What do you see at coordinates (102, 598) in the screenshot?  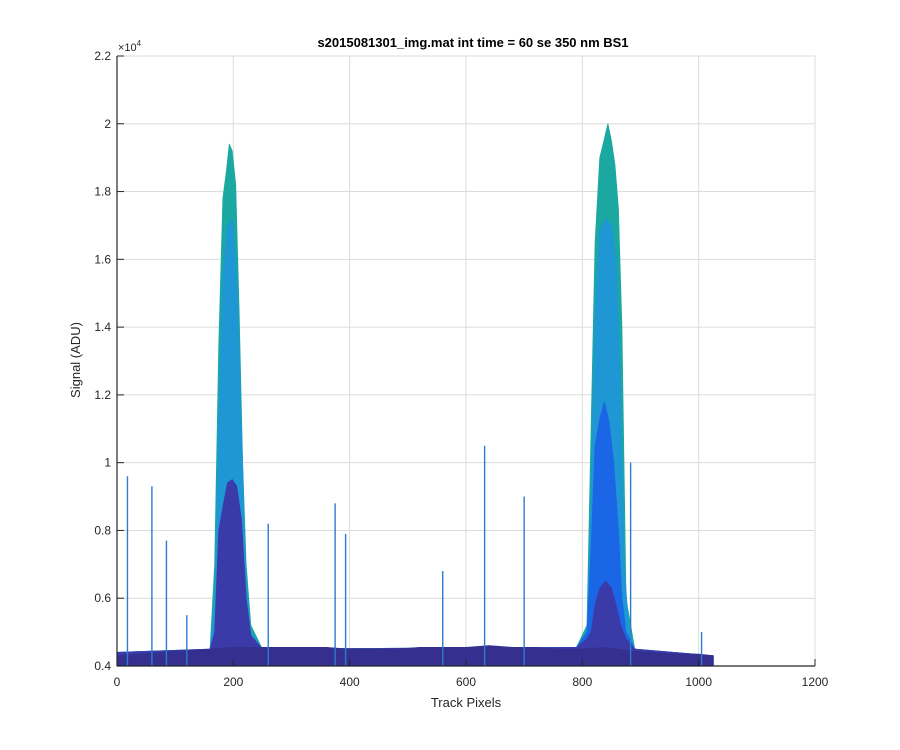 I see `y-tick-label-1: 0.6` at bounding box center [102, 598].